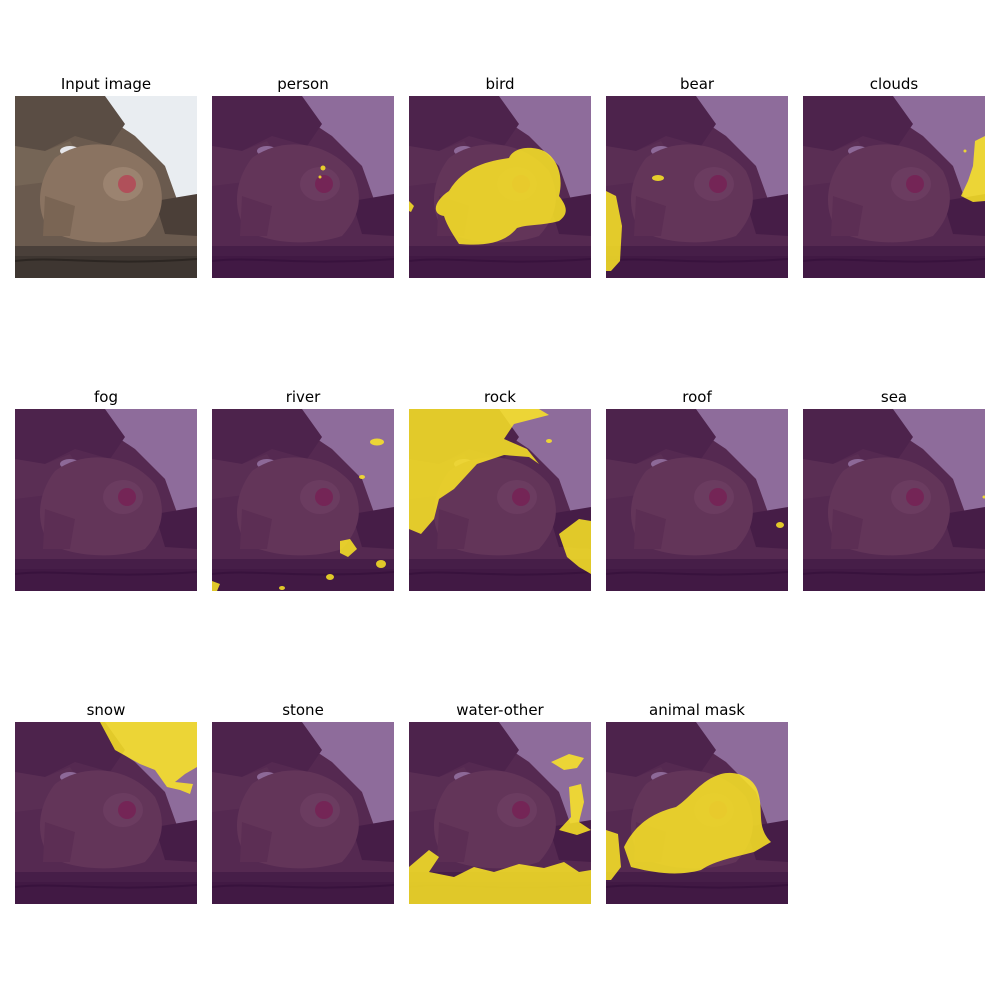  I want to click on panel-title: water-other, so click(500, 710).